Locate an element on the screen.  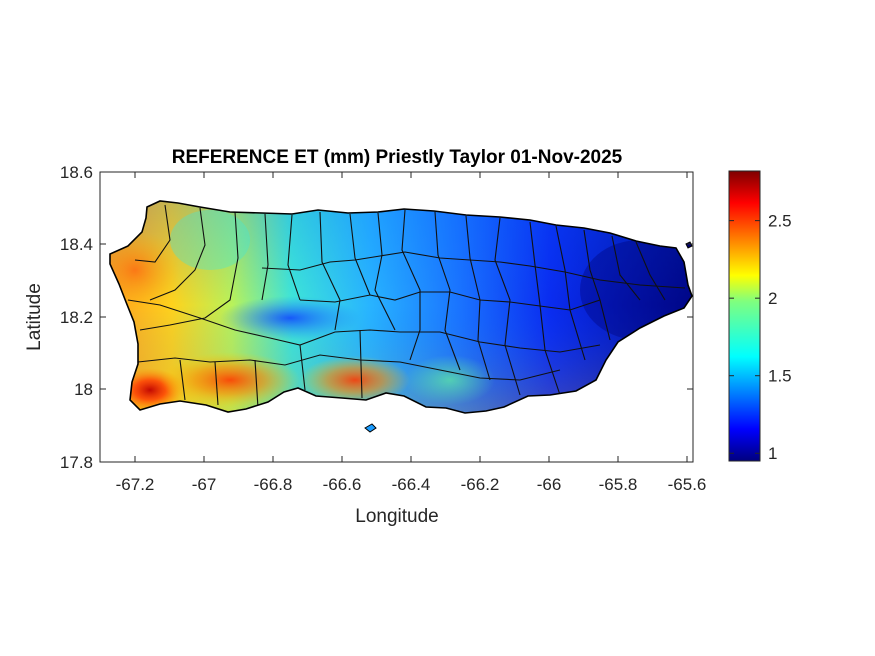
colorbar: 1 1.5 2 2.5 is located at coordinates (760, 316).